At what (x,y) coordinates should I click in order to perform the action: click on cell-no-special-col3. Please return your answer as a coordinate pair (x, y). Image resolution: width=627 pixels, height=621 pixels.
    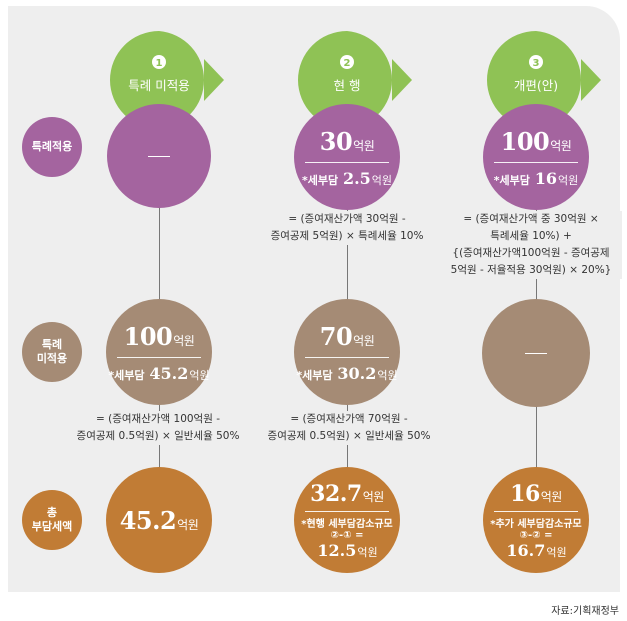
    Looking at the image, I should click on (536, 353).